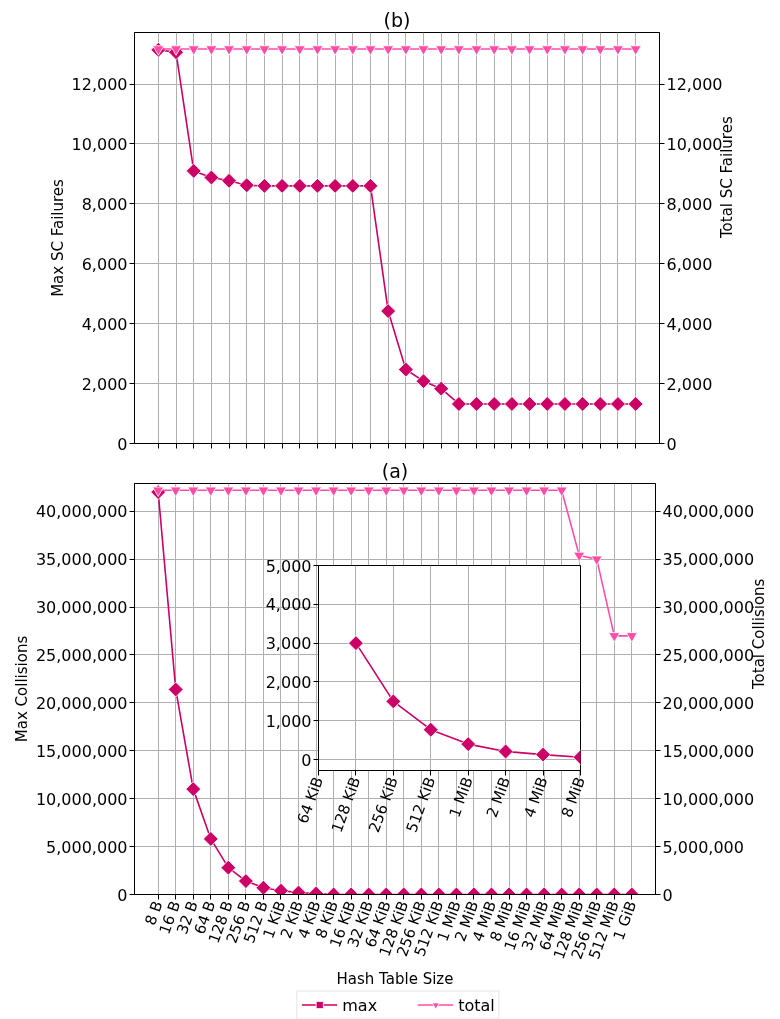 The width and height of the screenshot is (780, 1019). Describe the element at coordinates (383, 804) in the screenshot. I see `x-tick-label: 256 KiB` at that location.